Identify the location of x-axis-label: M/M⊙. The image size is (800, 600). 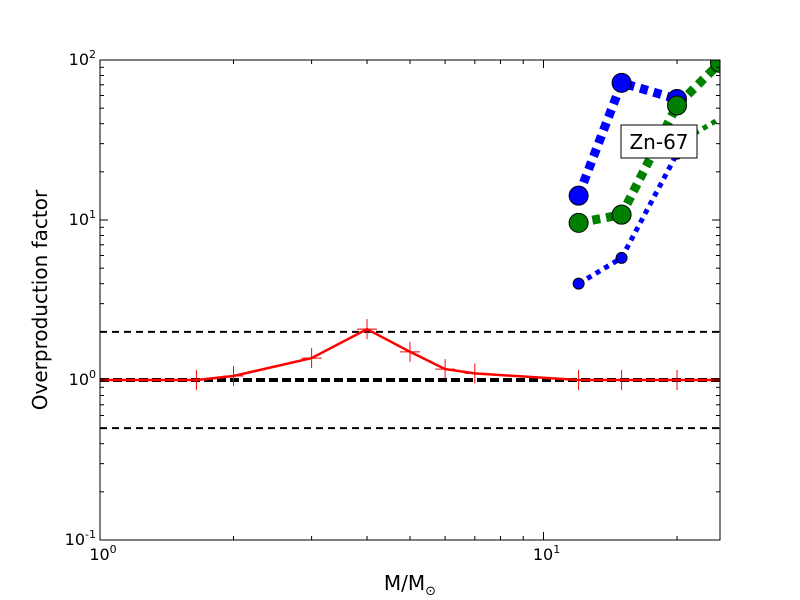
(410, 585).